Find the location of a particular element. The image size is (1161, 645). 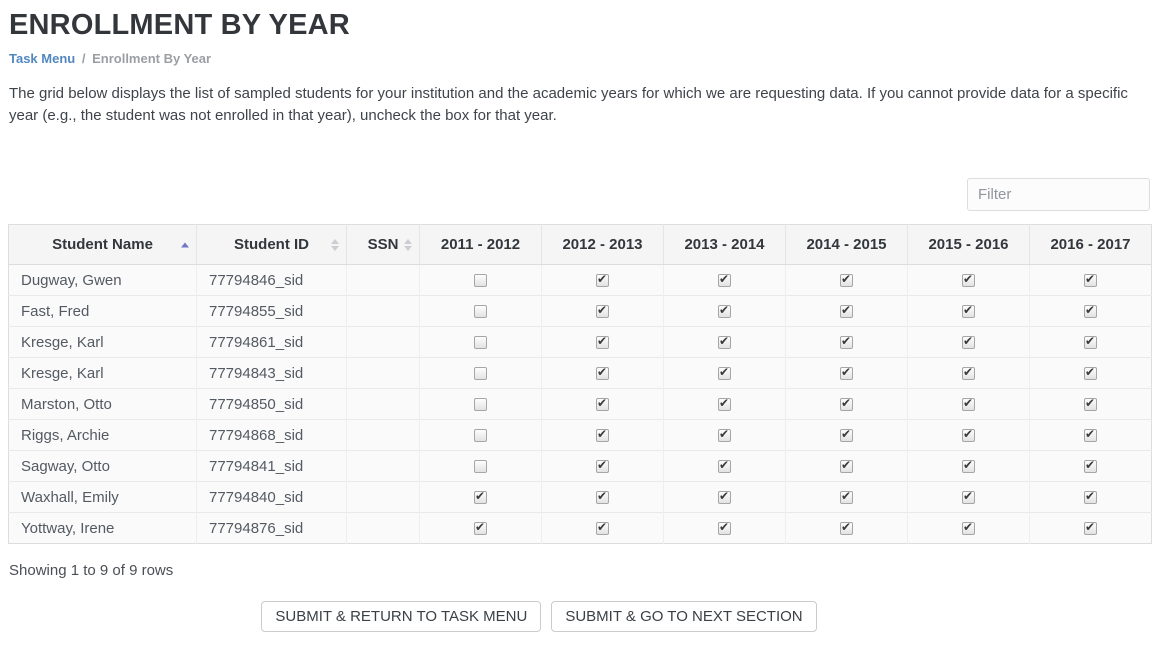

year-checkbox-y2011_2012-row1 is located at coordinates (480, 281).